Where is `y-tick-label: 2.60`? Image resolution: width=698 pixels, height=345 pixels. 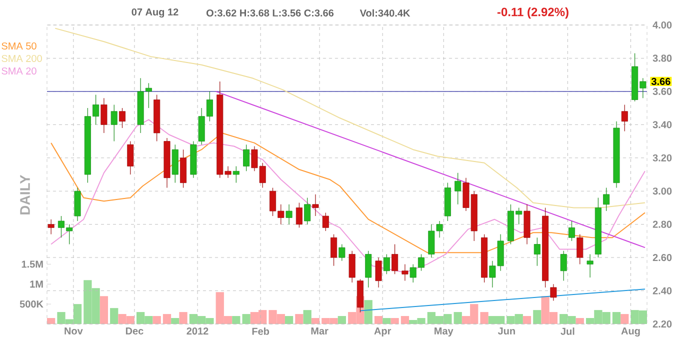
y-tick-label: 2.60 is located at coordinates (662, 258).